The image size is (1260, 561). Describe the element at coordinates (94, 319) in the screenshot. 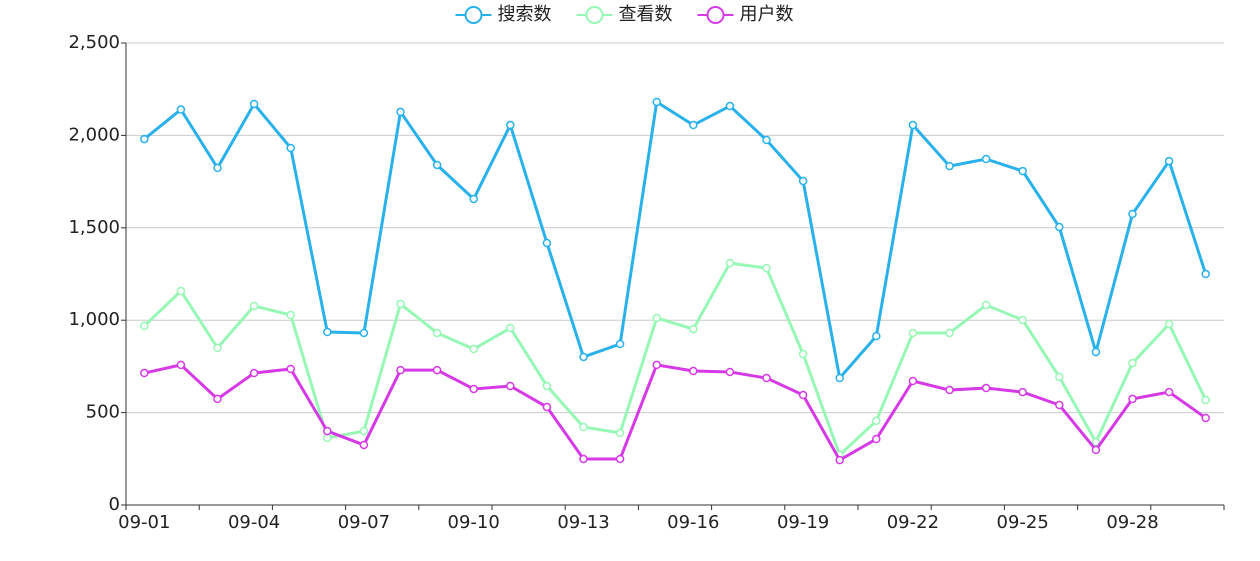

I see `y-tick-label: 1,000` at that location.